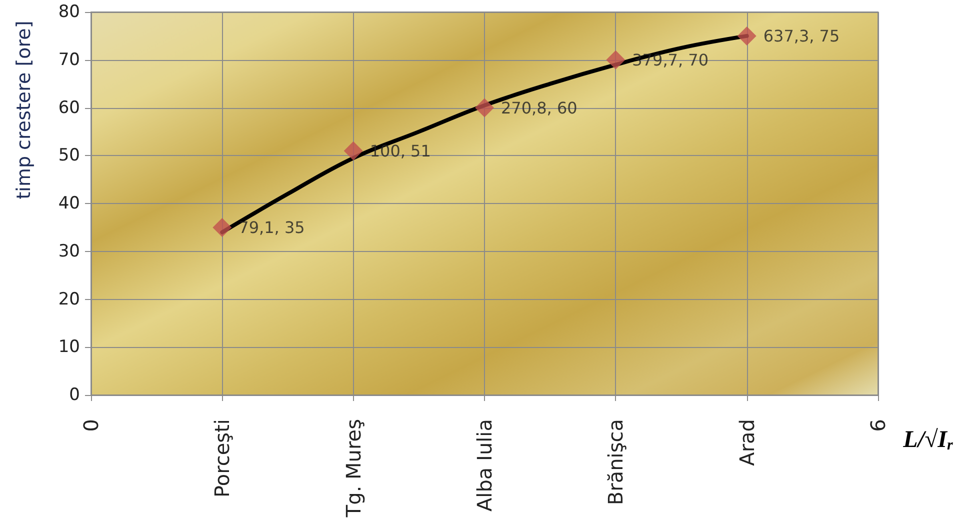 The height and width of the screenshot is (528, 973). Describe the element at coordinates (69, 60) in the screenshot. I see `y-tick-label: 70` at that location.